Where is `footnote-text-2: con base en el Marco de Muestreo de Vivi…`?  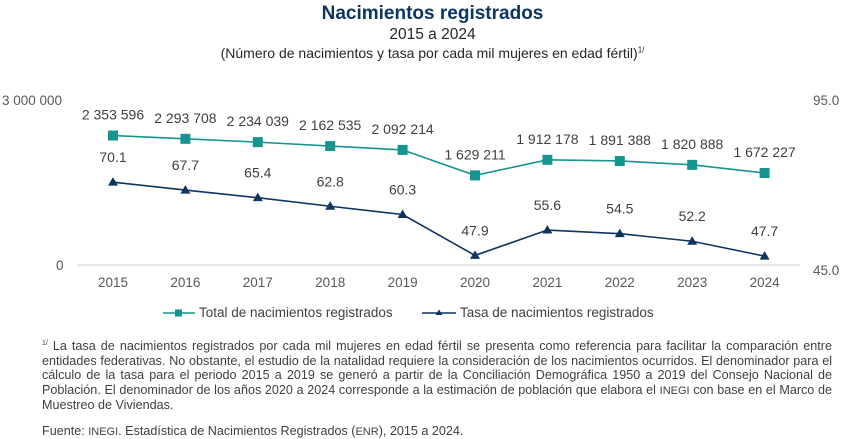
footnote-text-2: con base en el Marco de Muestreo de Vivi… is located at coordinates (437, 397).